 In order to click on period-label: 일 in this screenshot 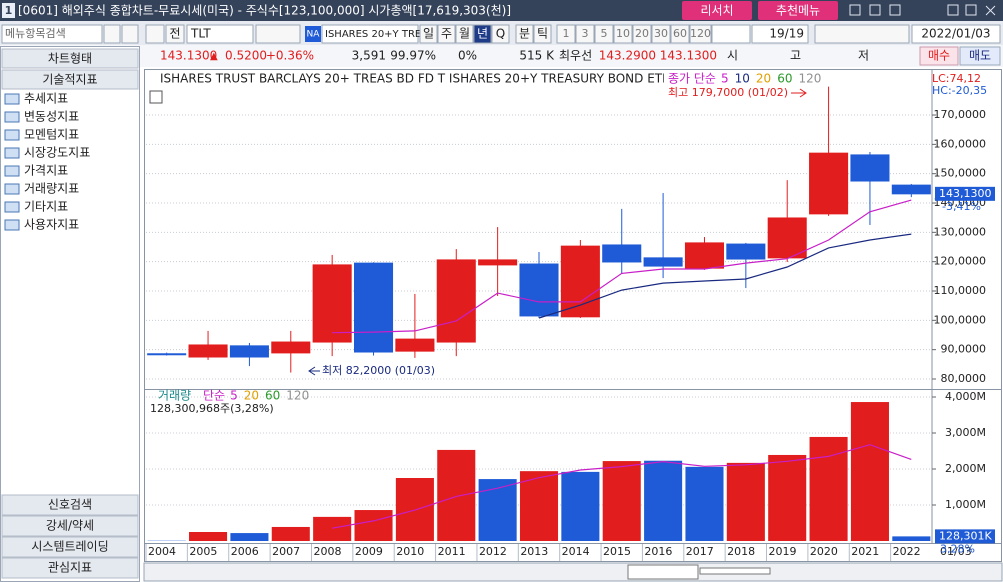, I will do `click(428, 34)`.